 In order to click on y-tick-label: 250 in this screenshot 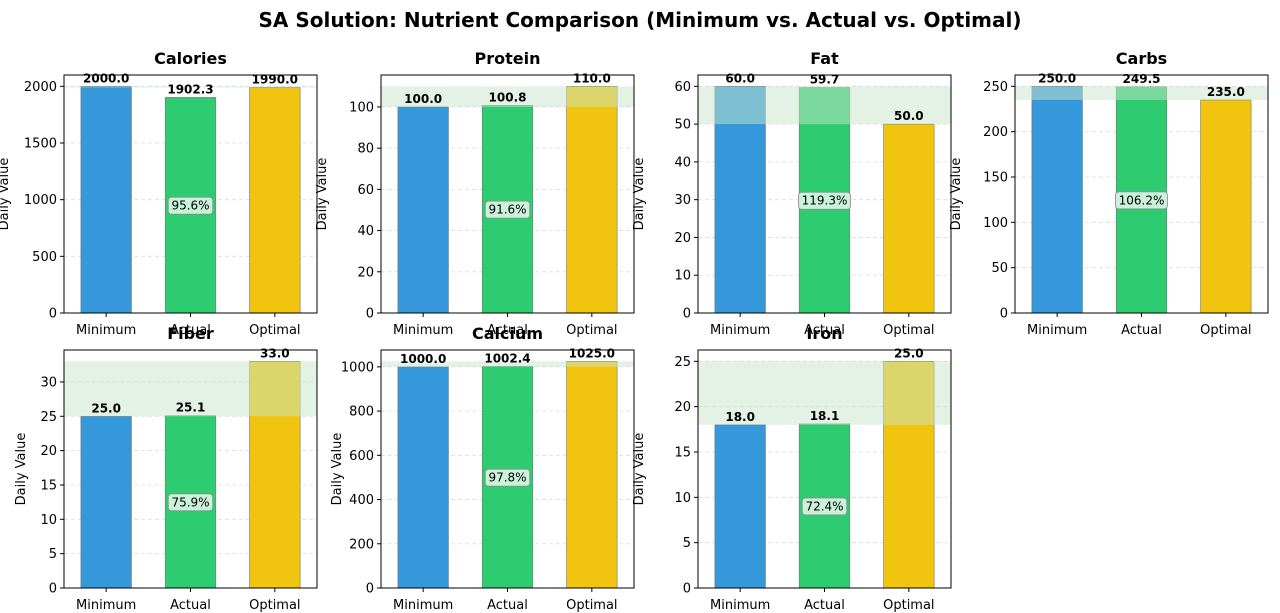, I will do `click(995, 87)`.